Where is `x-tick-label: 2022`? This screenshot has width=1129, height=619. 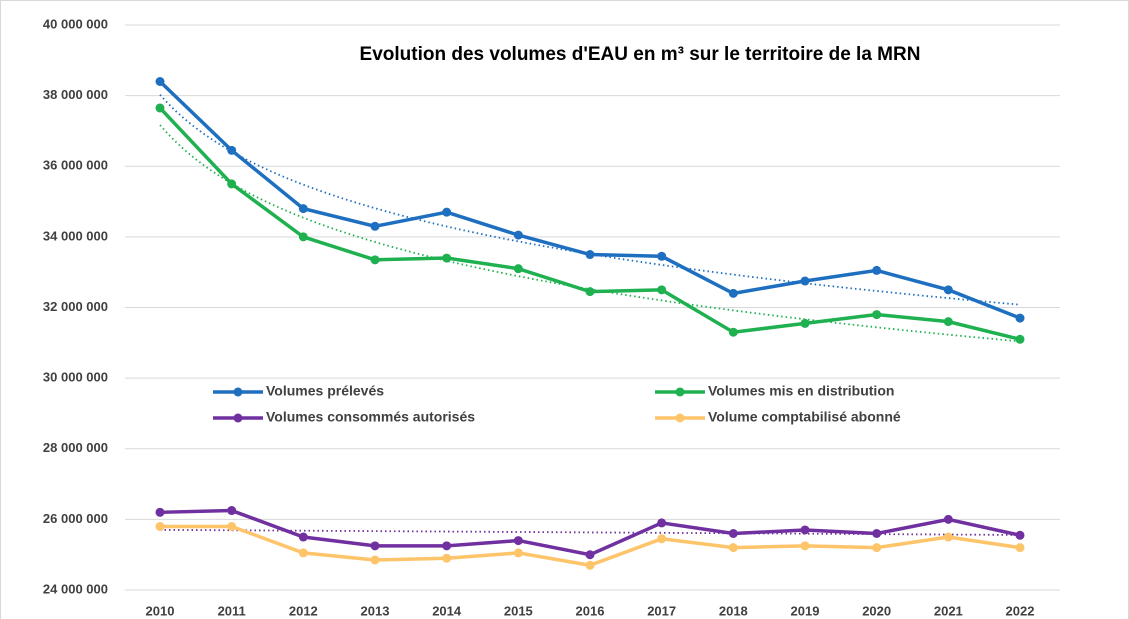
x-tick-label: 2022 is located at coordinates (1020, 610).